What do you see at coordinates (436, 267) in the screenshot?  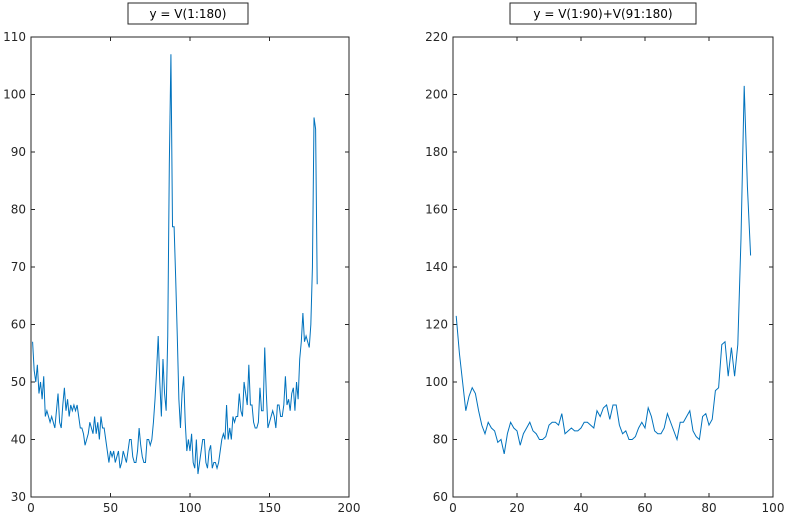 I see `y-tick-label-right-4: 140` at bounding box center [436, 267].